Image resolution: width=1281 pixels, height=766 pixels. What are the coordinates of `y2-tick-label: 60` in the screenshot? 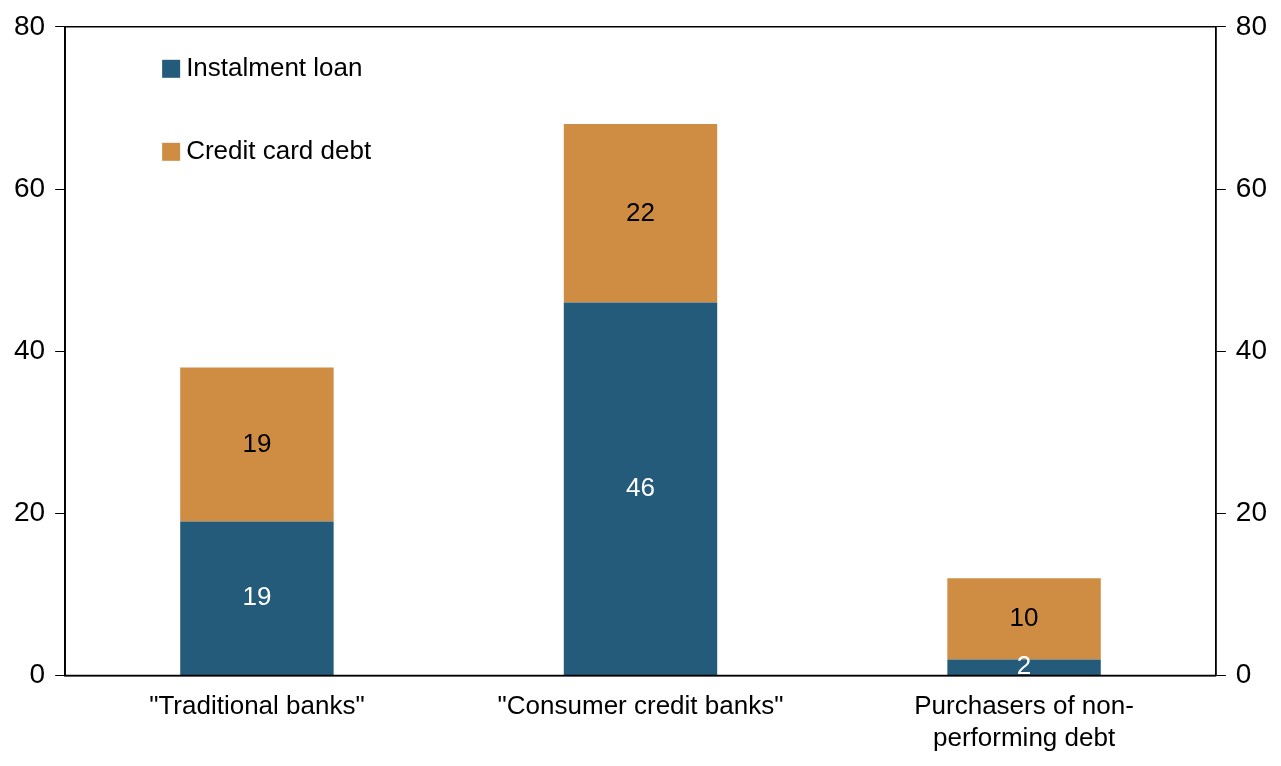 It's located at (1251, 187).